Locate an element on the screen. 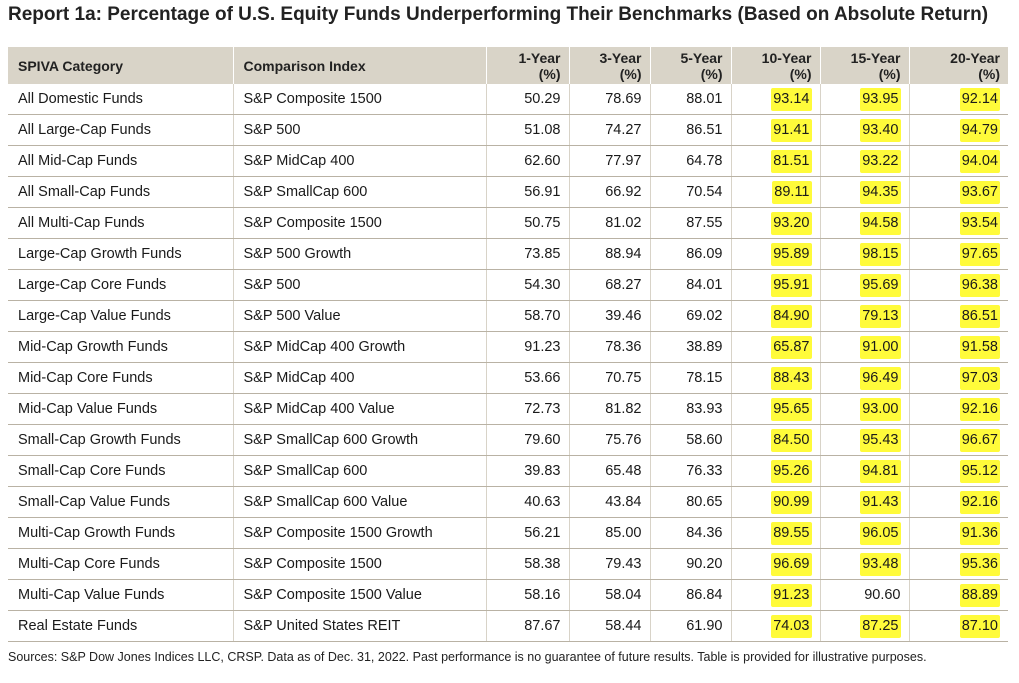  cell-1-year: 53.66 is located at coordinates (528, 378).